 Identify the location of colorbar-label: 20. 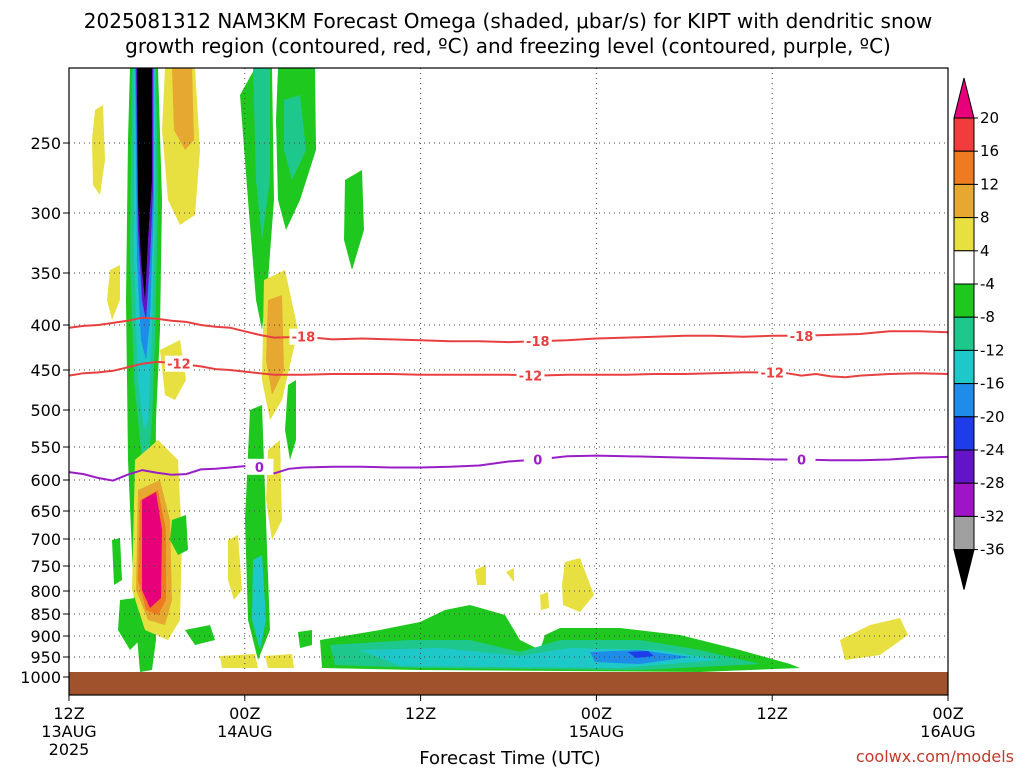
(989, 118).